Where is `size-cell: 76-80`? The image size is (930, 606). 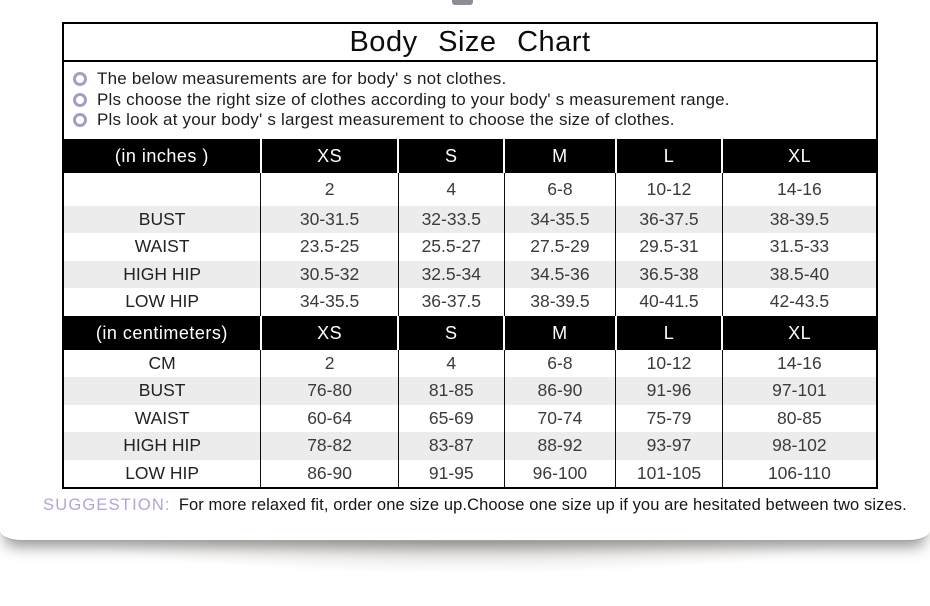
size-cell: 76-80 is located at coordinates (329, 391).